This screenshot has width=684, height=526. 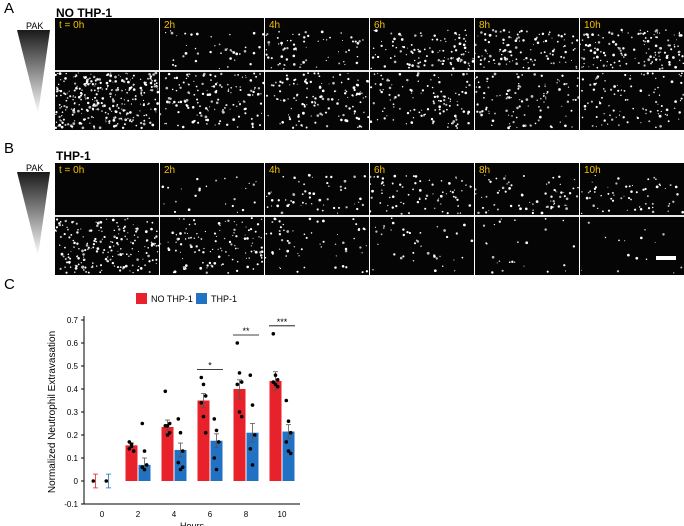 I want to click on x-axis-title: Hours, so click(x=192, y=523).